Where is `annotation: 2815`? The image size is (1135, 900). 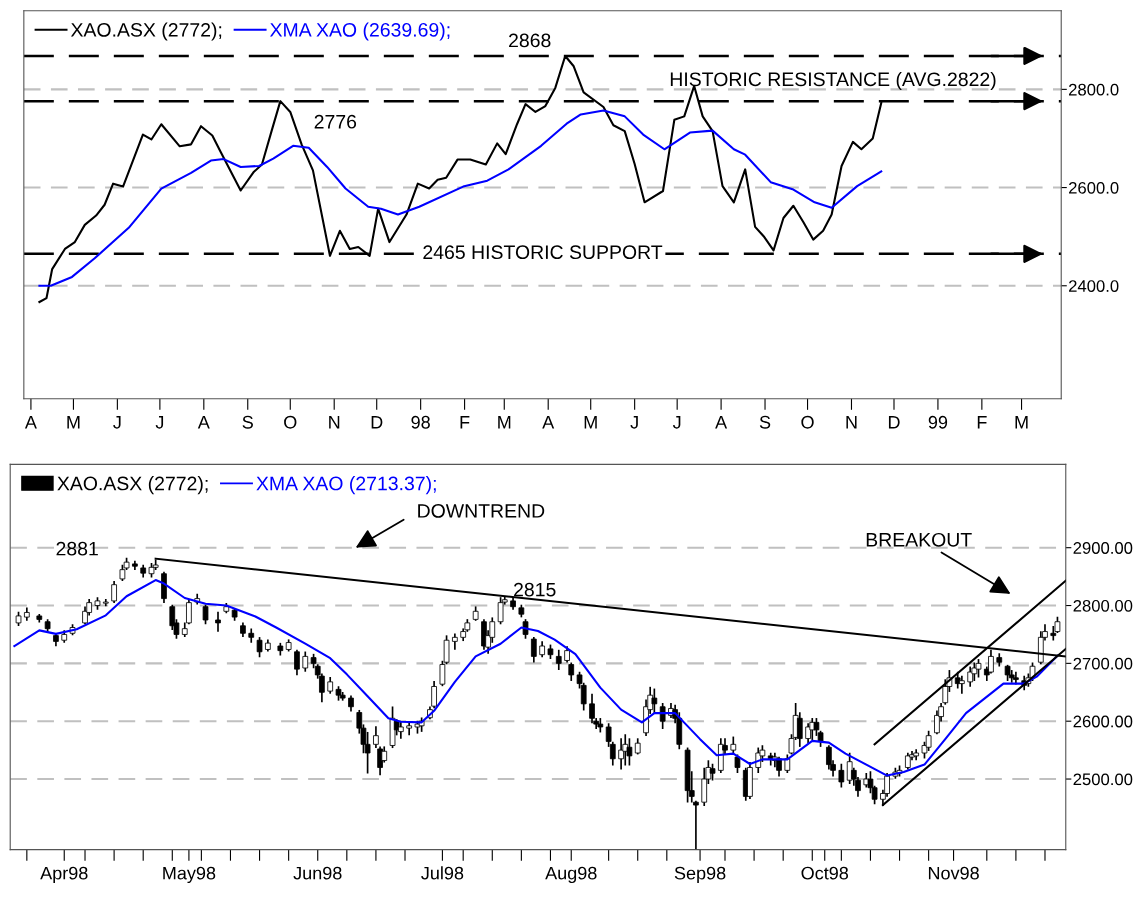 annotation: 2815 is located at coordinates (535, 589).